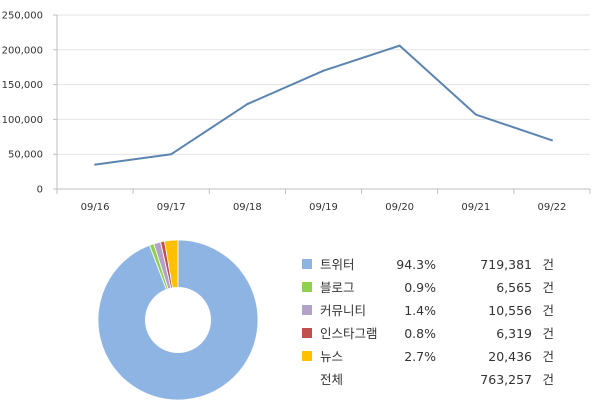 The height and width of the screenshot is (407, 600). Describe the element at coordinates (307, 356) in the screenshot. I see `legend-swatch-news` at that location.